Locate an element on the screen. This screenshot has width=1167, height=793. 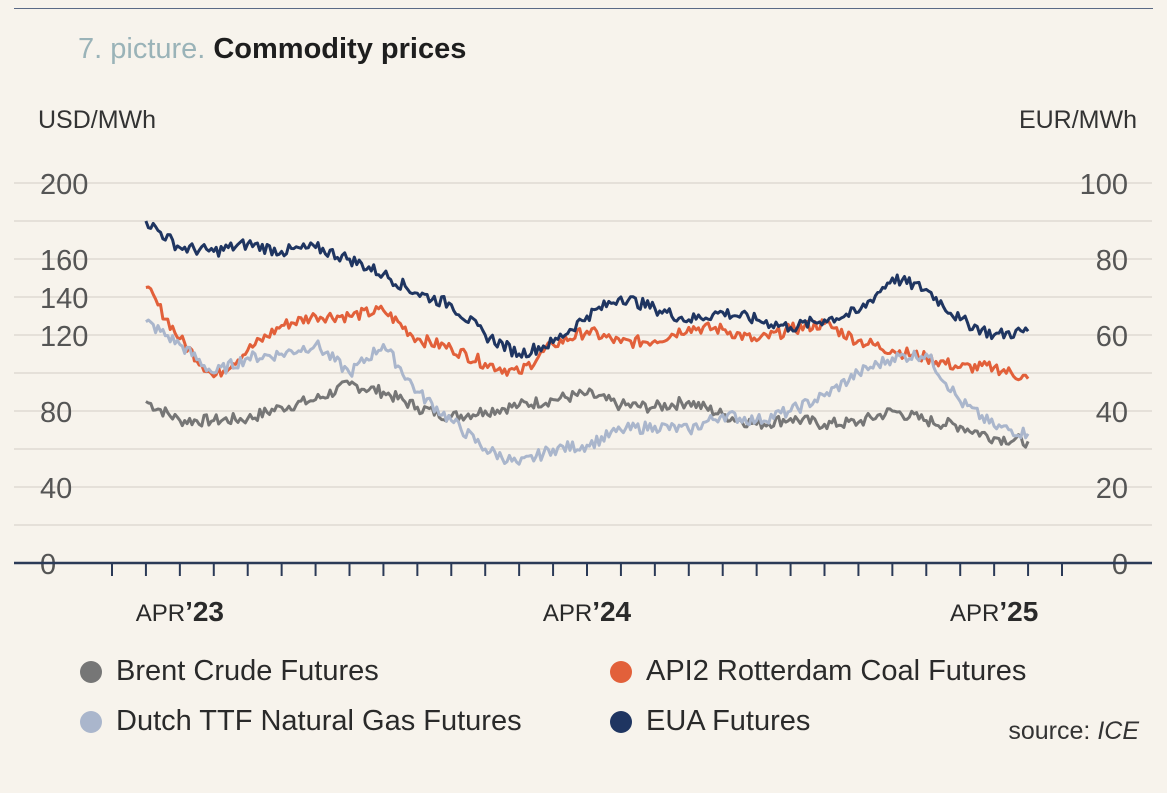
x-axis-label-year: ’24 is located at coordinates (611, 611).